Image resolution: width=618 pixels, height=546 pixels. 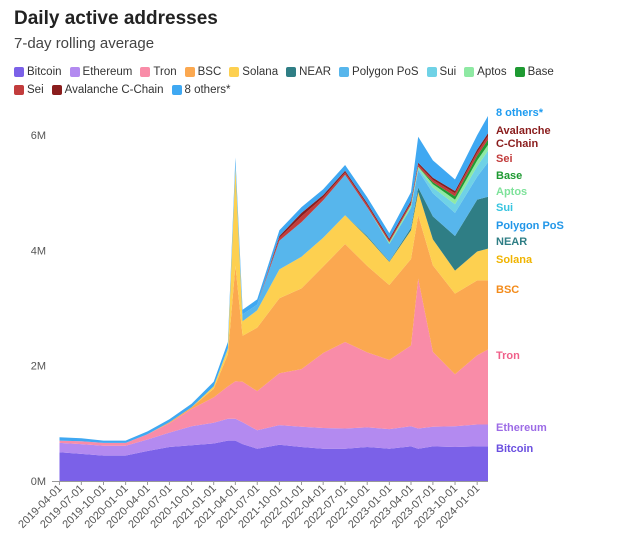 I want to click on end-label-sei: Sei, so click(x=504, y=159).